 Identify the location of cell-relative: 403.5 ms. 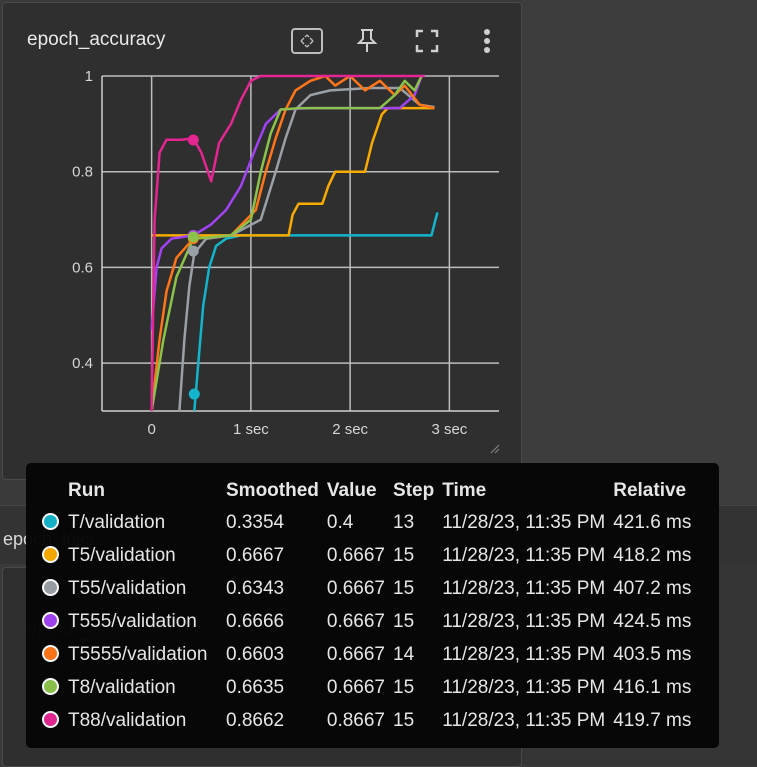
(652, 654).